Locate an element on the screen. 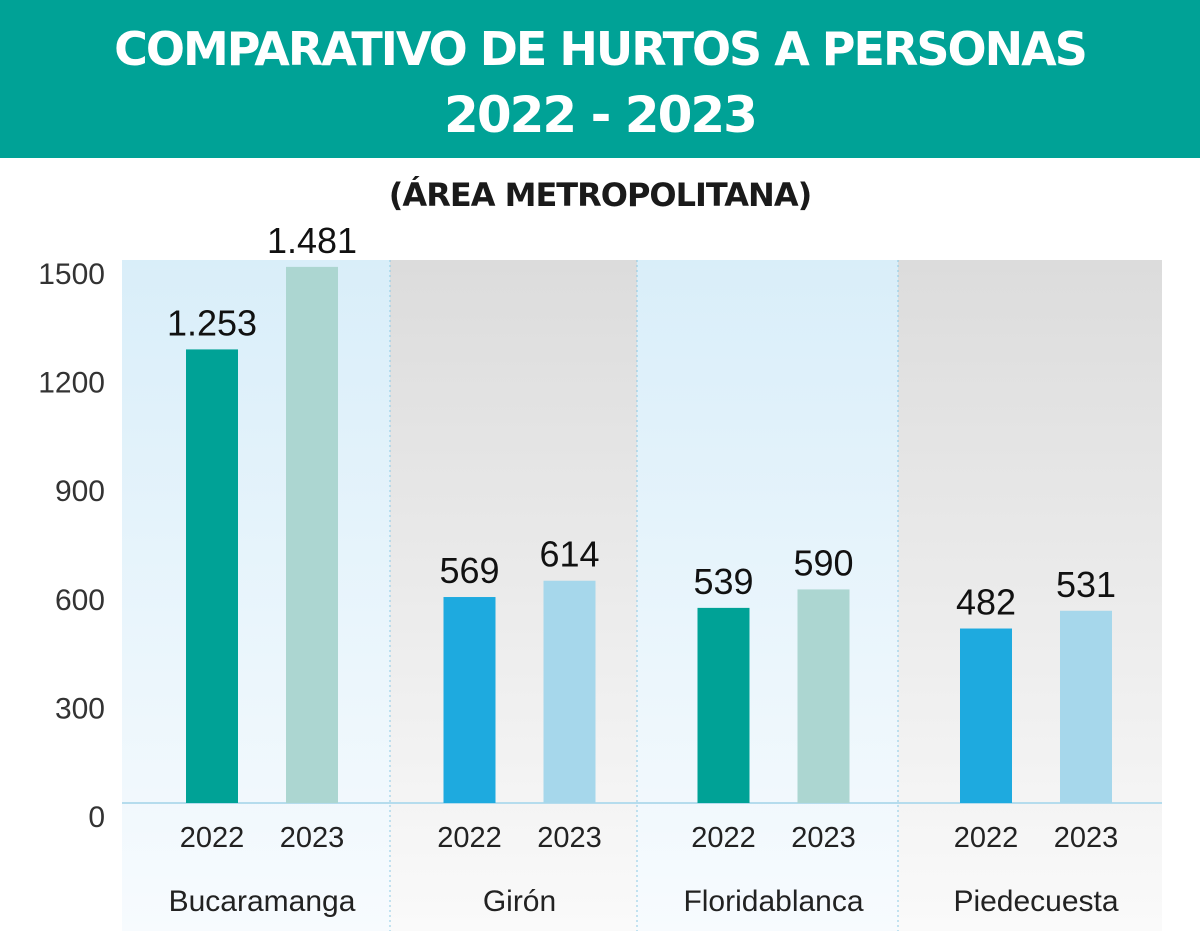  data-label: 1.481 is located at coordinates (312, 240).